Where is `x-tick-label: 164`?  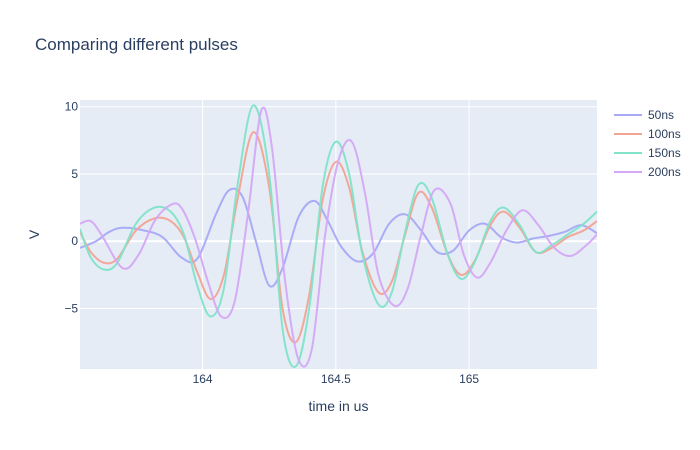
x-tick-label: 164 is located at coordinates (203, 379).